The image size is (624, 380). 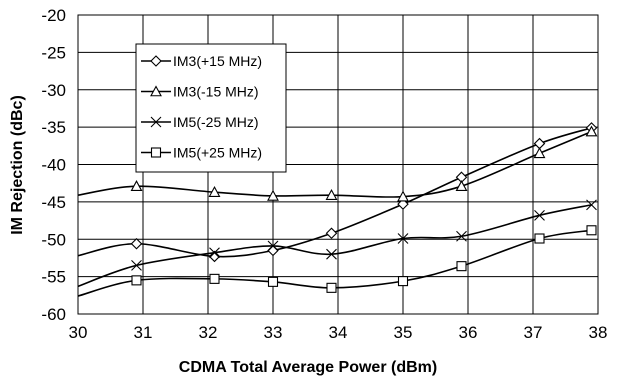 I want to click on y-tick-label: -20, so click(x=53, y=15).